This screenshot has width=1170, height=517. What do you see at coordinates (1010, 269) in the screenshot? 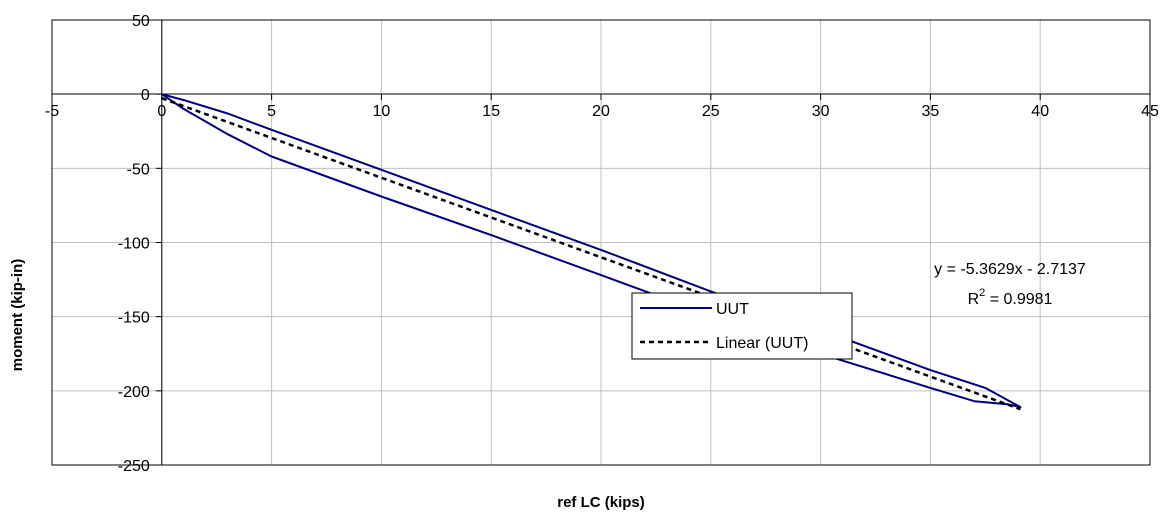
I see `trendline-equation: y = -5.3629x - 2.7137` at bounding box center [1010, 269].